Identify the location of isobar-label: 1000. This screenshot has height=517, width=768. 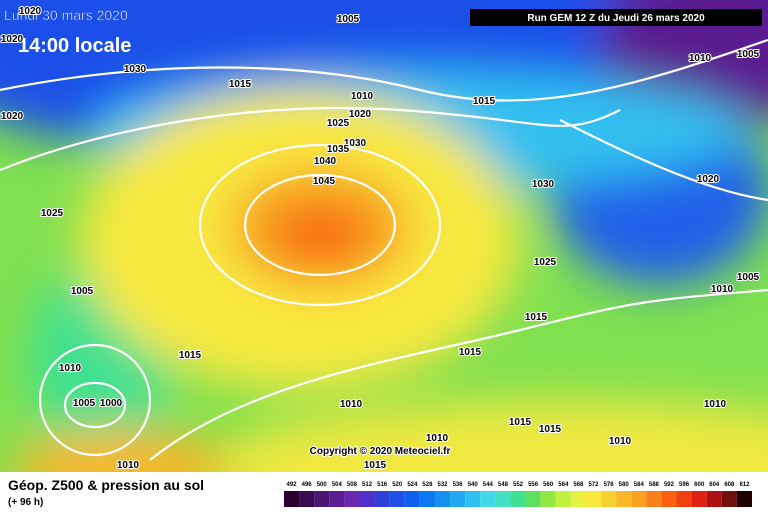
(111, 403).